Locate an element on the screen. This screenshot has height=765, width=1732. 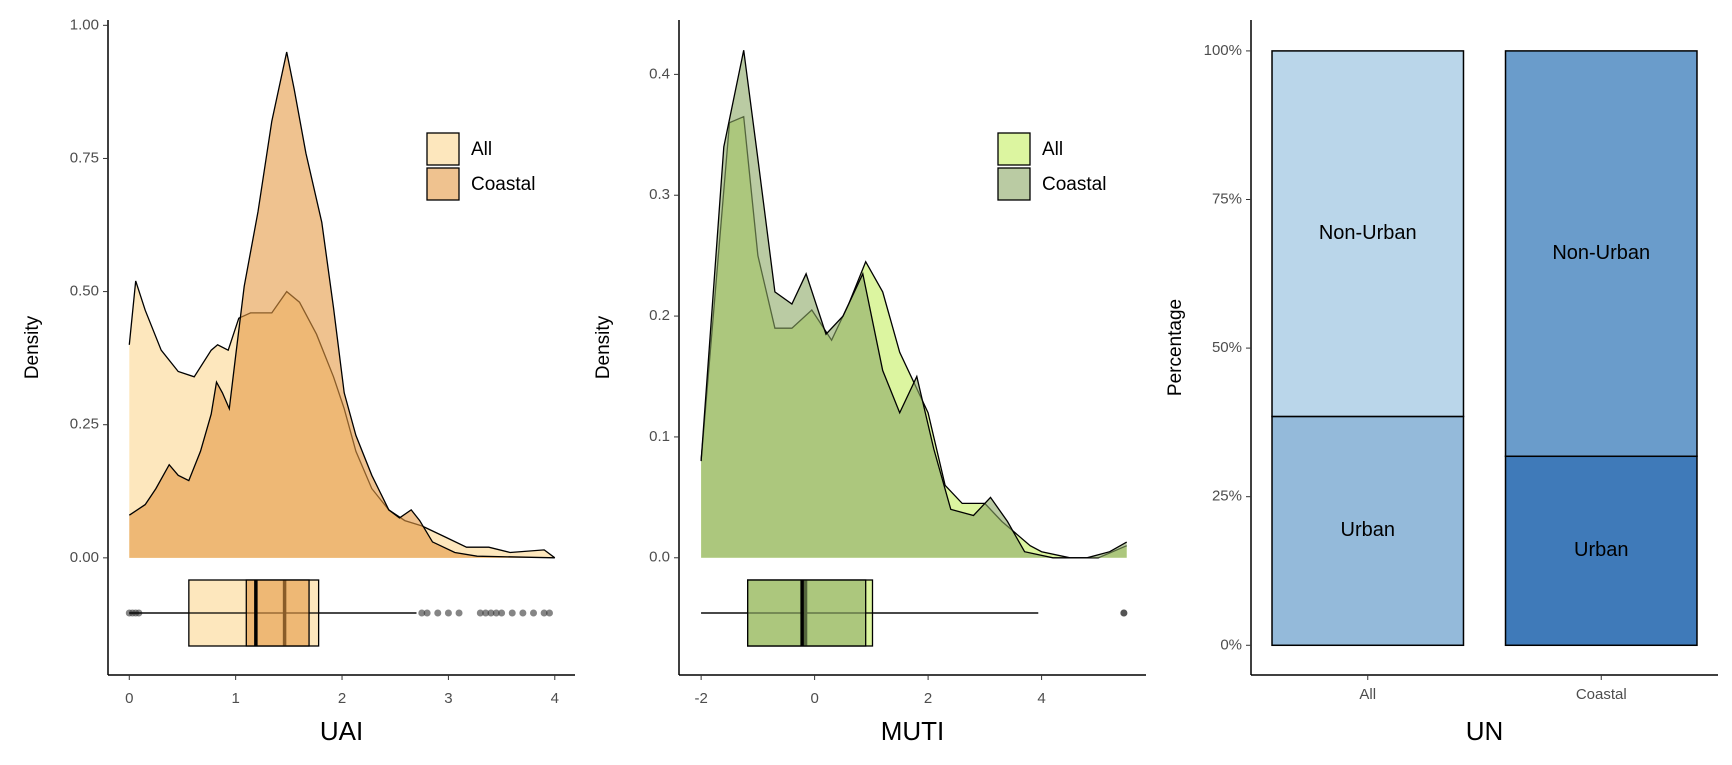
y-tick-label: 0.25 is located at coordinates (84, 424).